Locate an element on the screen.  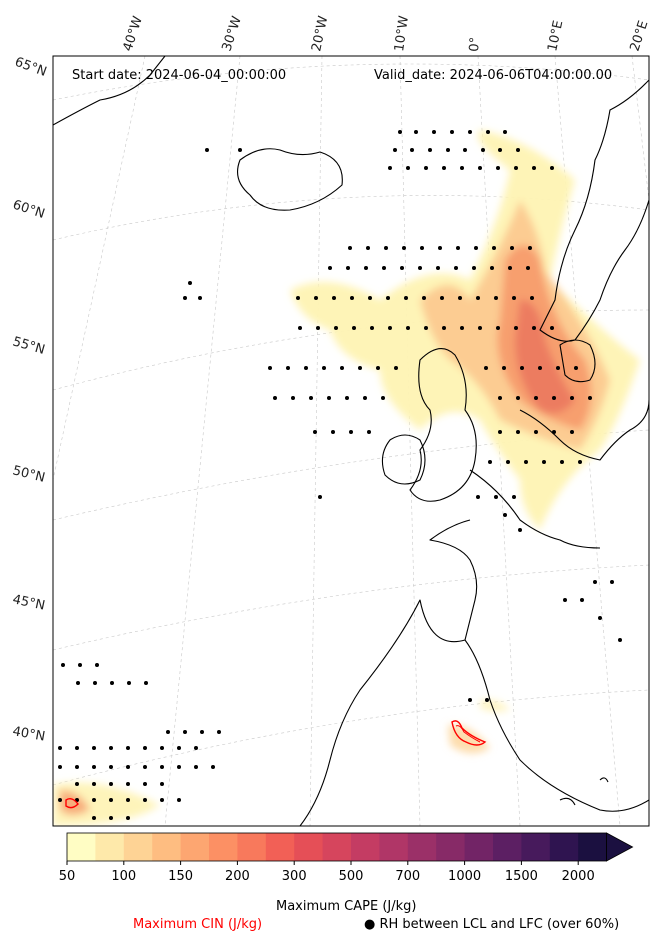
cin-legend-label: Maximum CIN (J/kg) is located at coordinates (198, 924).